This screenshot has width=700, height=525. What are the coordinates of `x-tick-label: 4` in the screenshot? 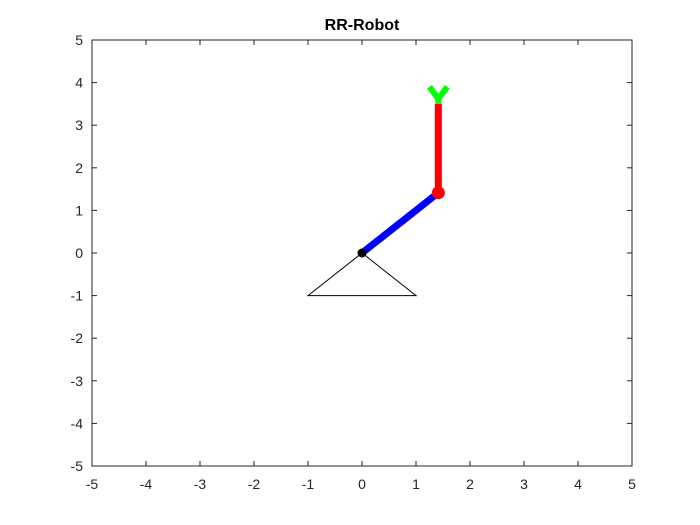 It's located at (578, 484).